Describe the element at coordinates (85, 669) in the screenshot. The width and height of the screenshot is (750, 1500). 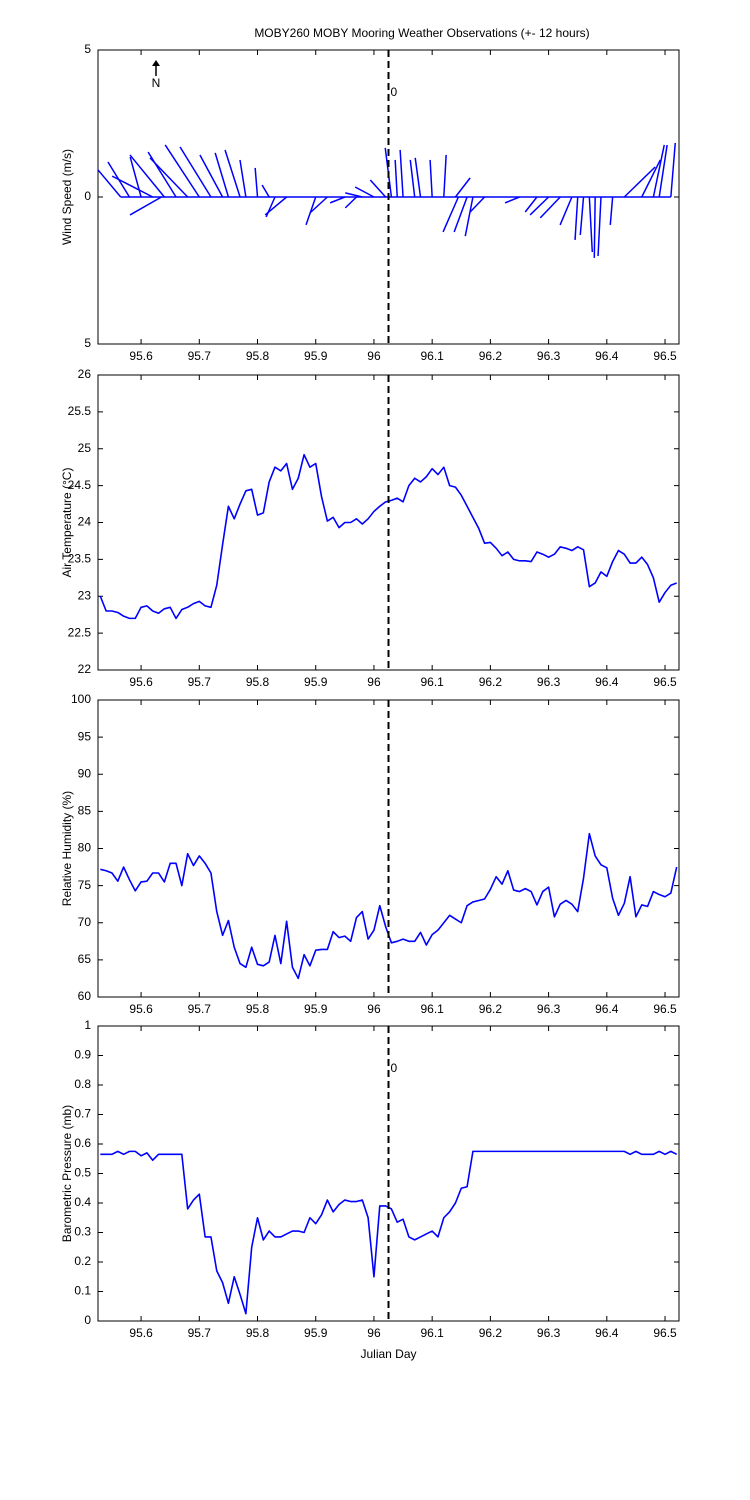
I see `y-tick-label: 22` at that location.